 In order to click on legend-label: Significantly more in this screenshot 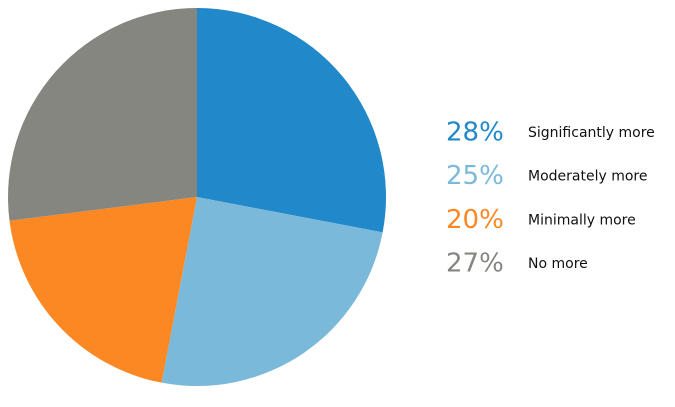, I will do `click(591, 133)`.